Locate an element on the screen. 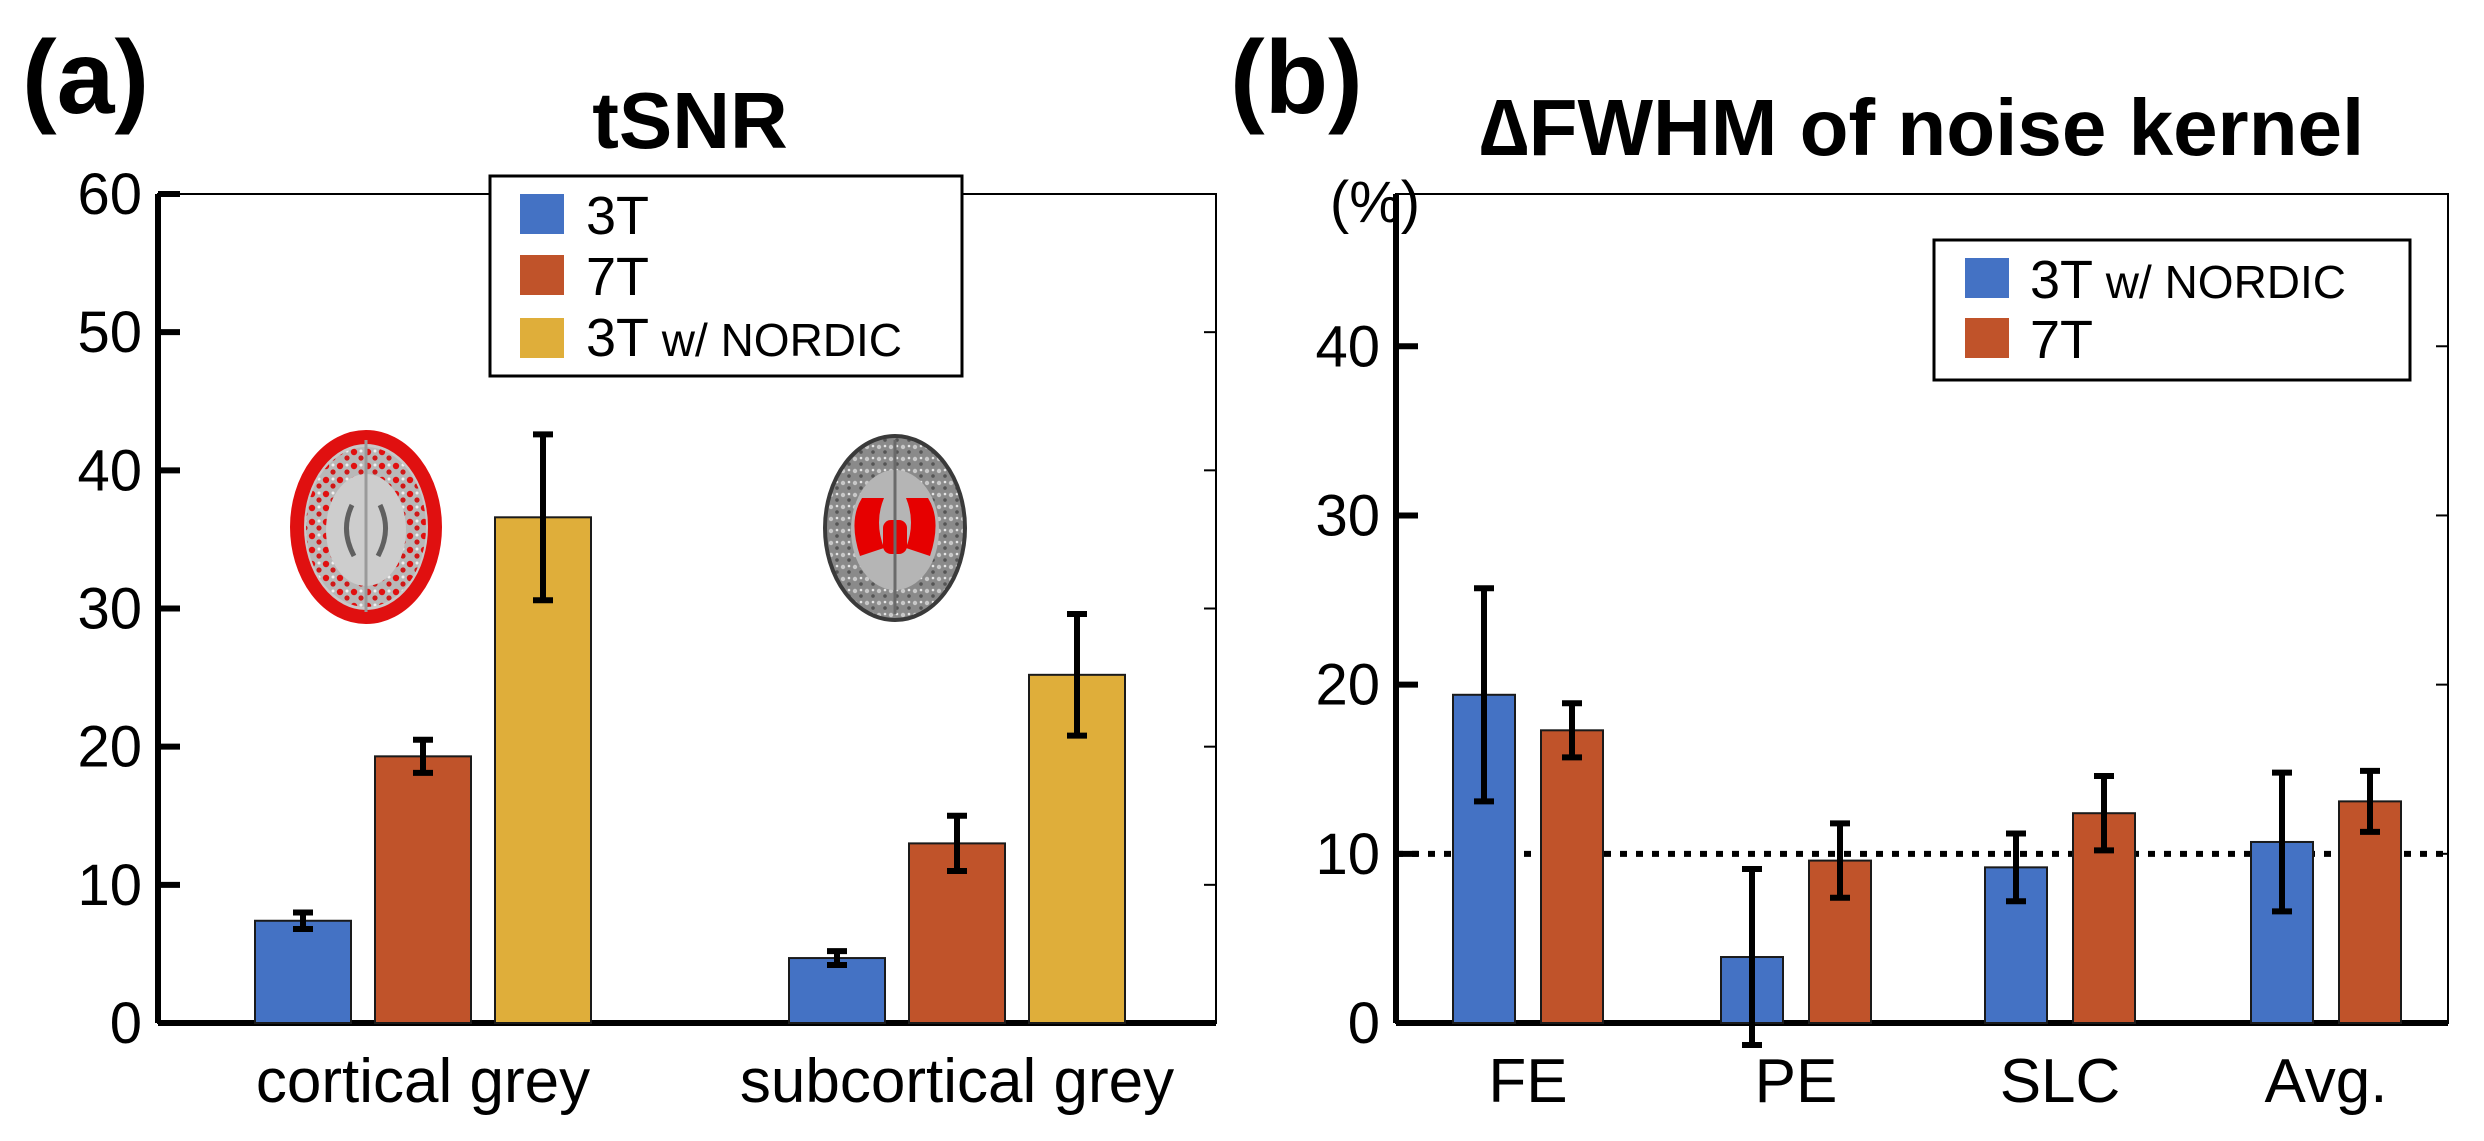 The width and height of the screenshot is (2484, 1141). panel-a-title: tSNR is located at coordinates (690, 120).